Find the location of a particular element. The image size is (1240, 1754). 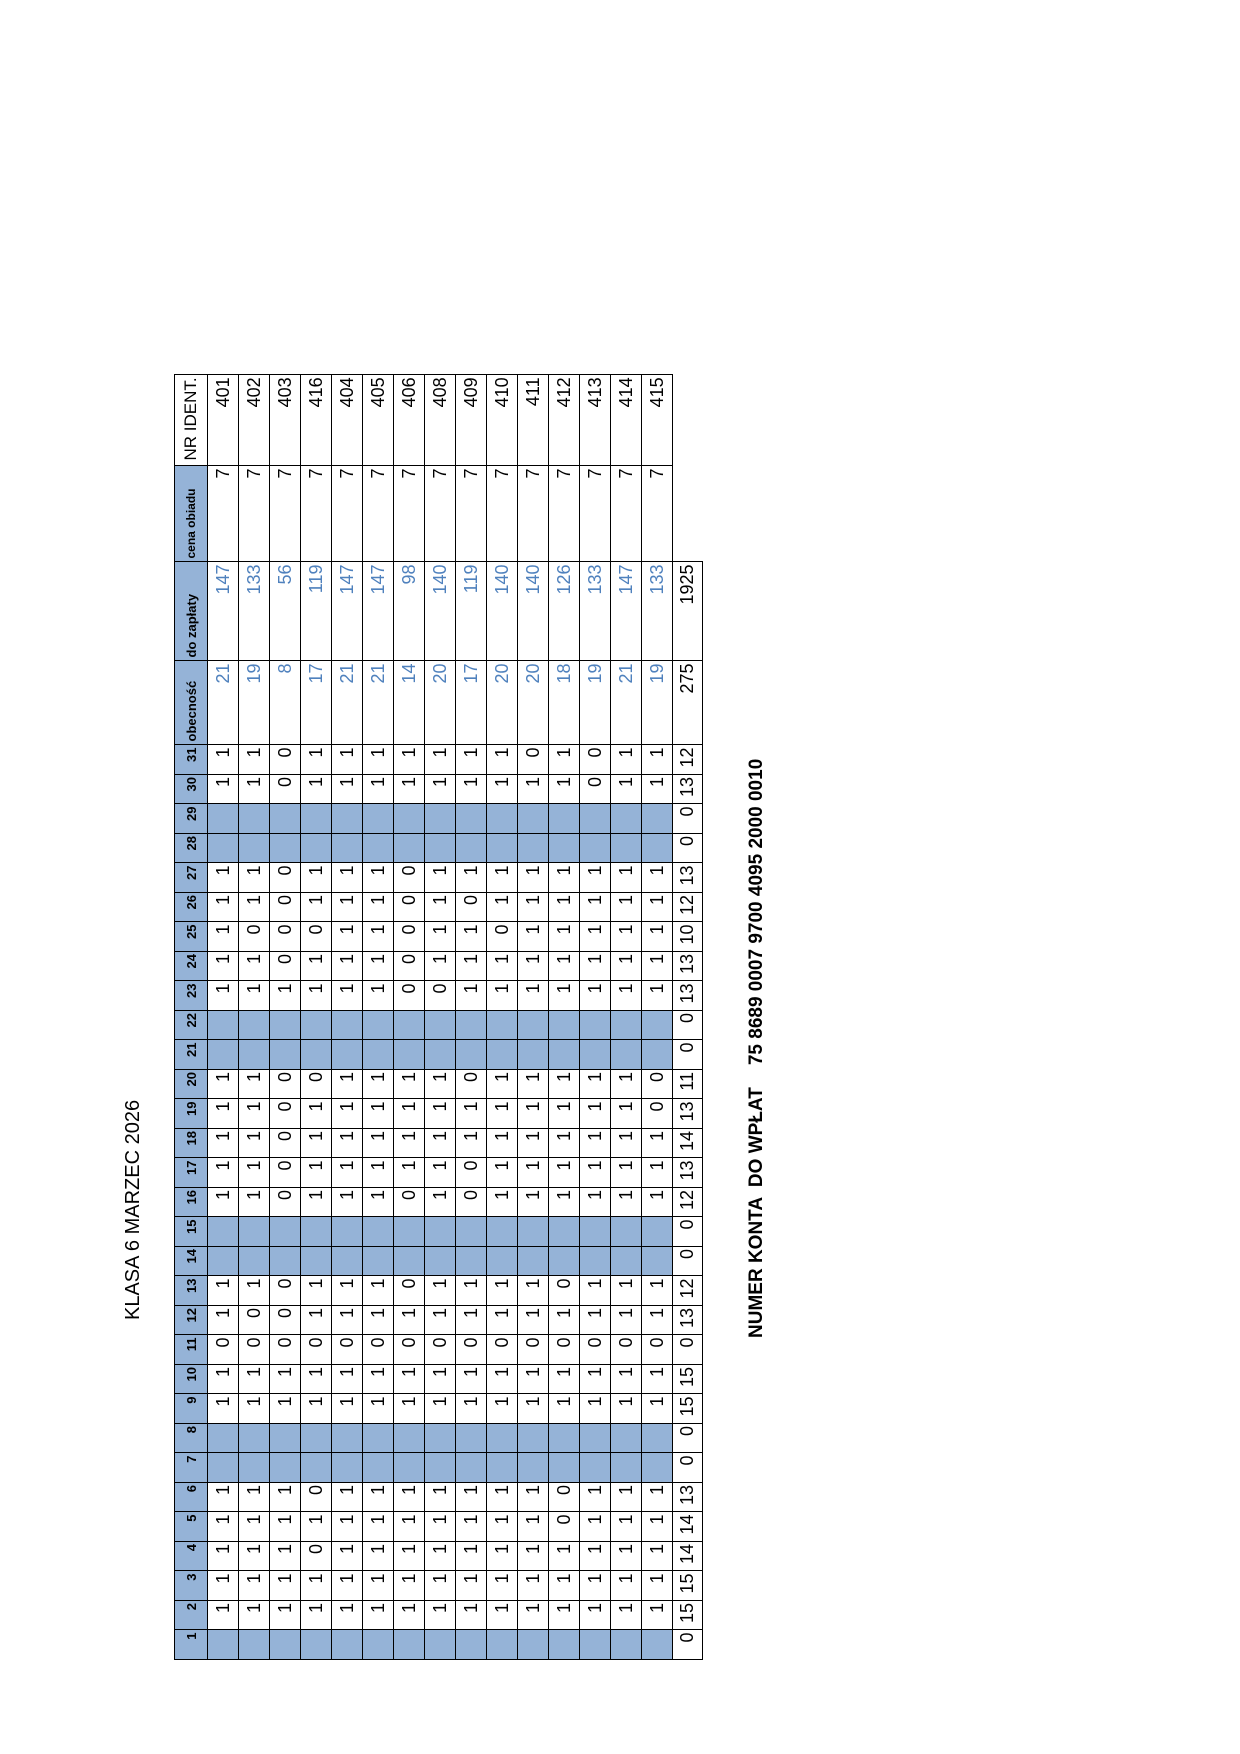

attendance-count: 21 is located at coordinates (347, 703).